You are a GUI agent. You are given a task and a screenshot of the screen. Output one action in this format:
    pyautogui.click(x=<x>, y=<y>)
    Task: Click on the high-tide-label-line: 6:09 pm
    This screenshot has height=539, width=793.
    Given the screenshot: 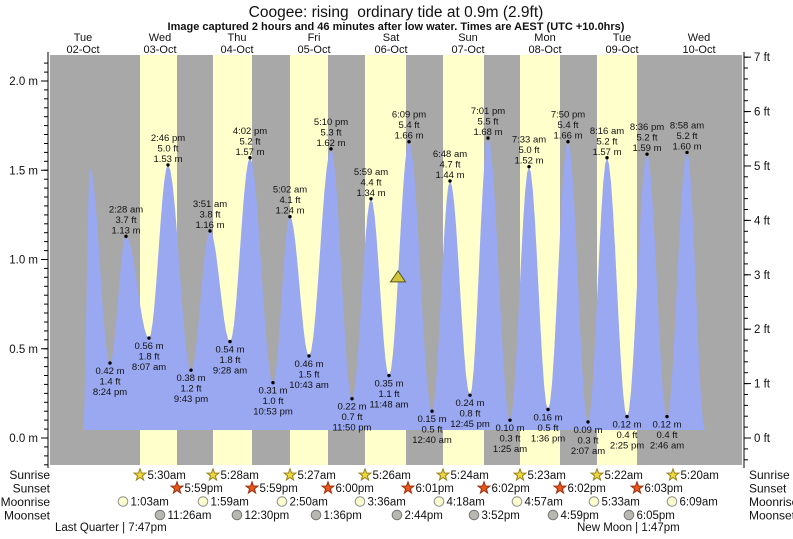 What is the action you would take?
    pyautogui.click(x=409, y=115)
    